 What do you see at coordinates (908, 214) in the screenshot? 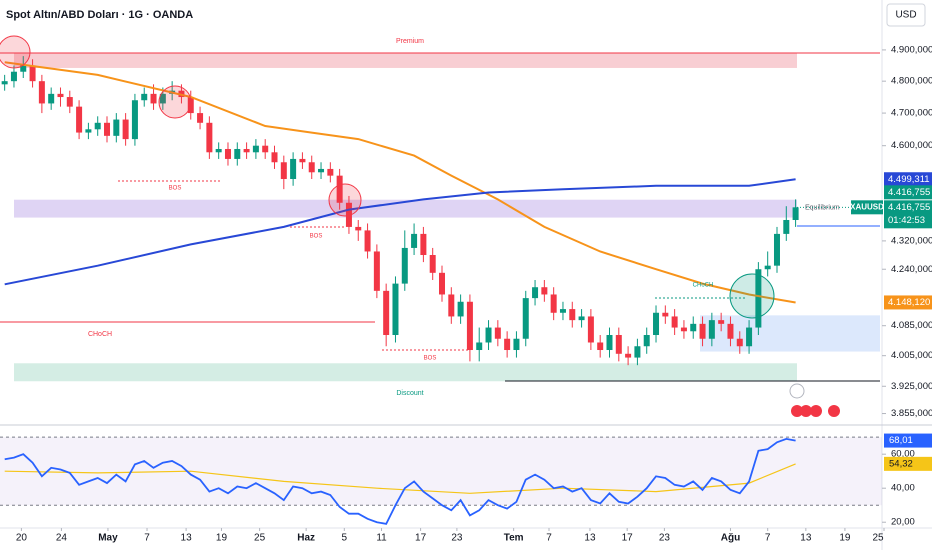
I see `last-price-label` at bounding box center [908, 214].